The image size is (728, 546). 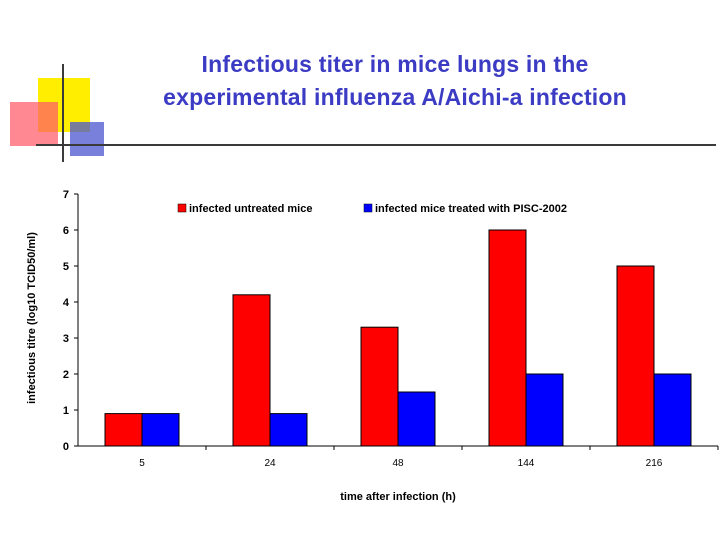 I want to click on deco-horizontal-rule, so click(x=376, y=145).